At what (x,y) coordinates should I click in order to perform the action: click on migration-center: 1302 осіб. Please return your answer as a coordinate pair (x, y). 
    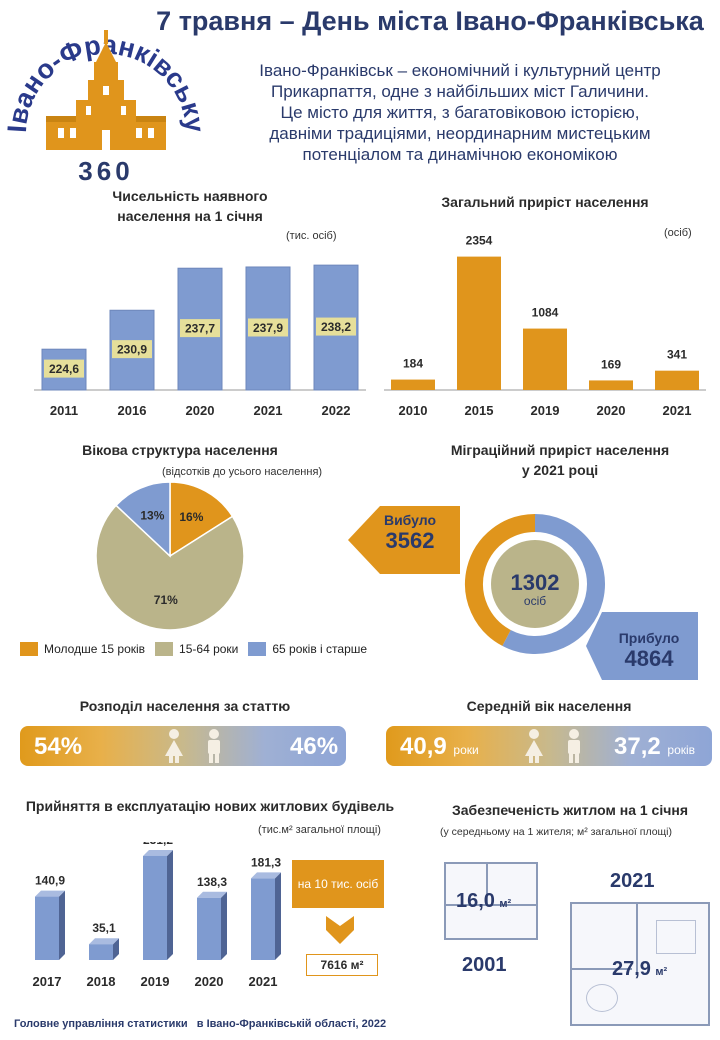
    Looking at the image, I should click on (535, 589).